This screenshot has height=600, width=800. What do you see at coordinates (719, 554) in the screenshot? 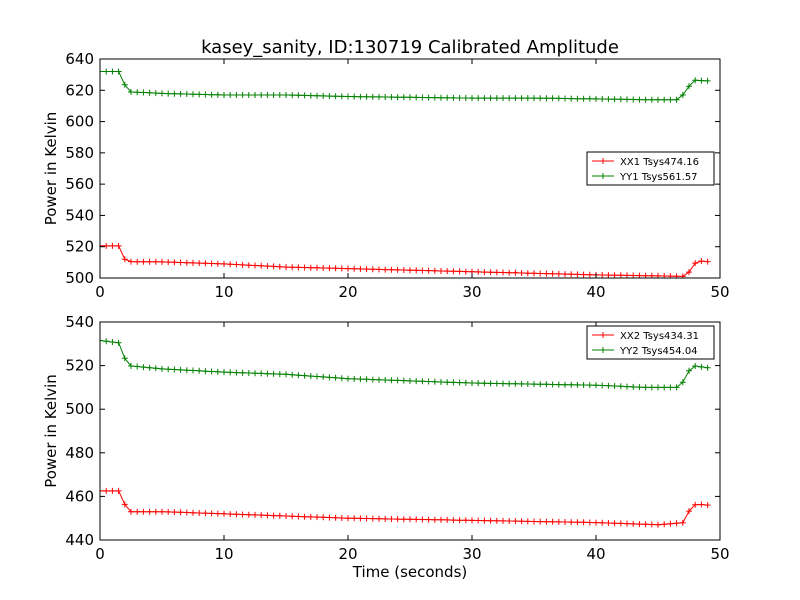
I see `x-tick-label: 50` at bounding box center [719, 554].